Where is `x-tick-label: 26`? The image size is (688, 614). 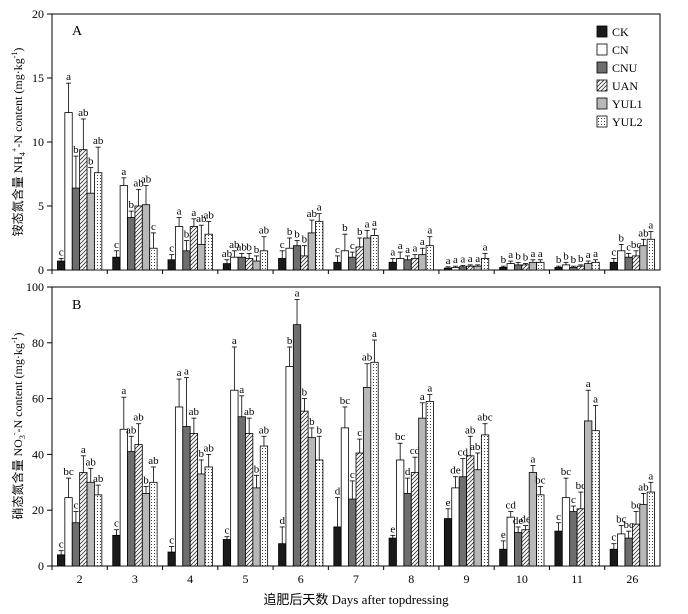 x-tick-label: 26 is located at coordinates (632, 579).